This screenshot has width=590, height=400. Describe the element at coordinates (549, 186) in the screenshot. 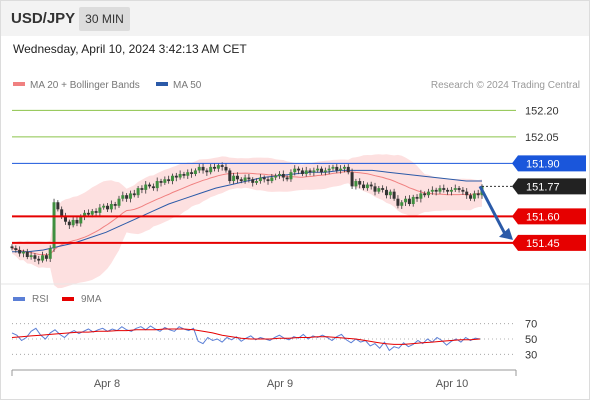

I see `last-price-tag` at that location.